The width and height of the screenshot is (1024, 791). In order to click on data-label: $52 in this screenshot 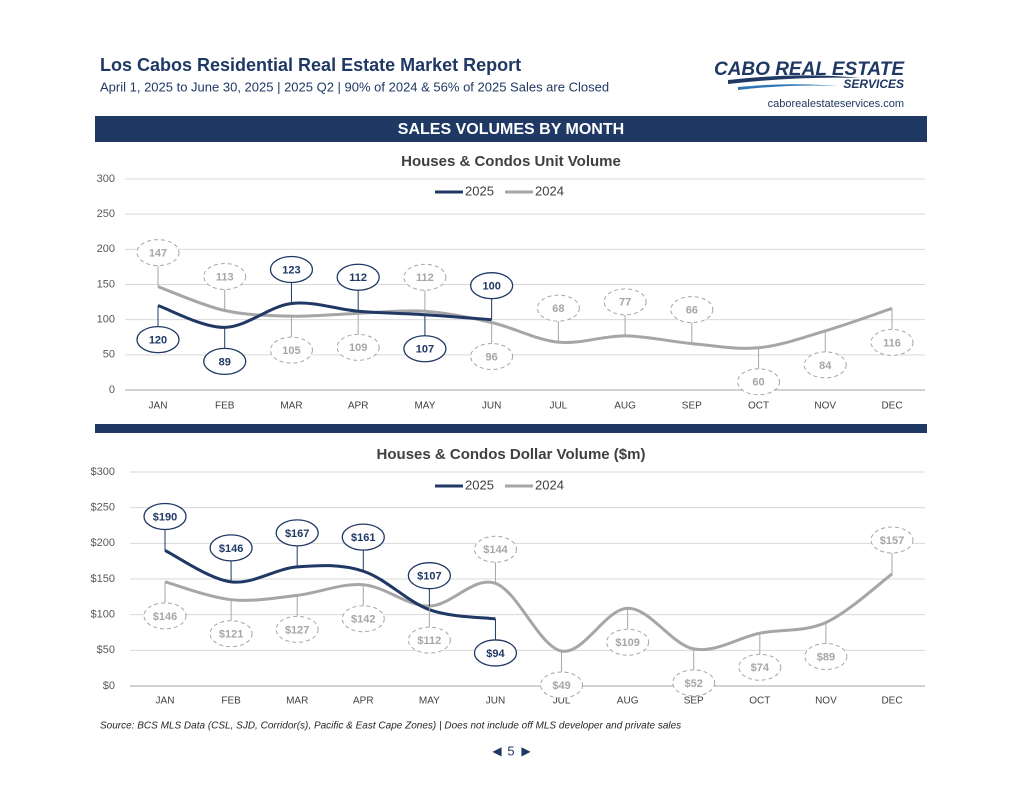, I will do `click(694, 684)`.